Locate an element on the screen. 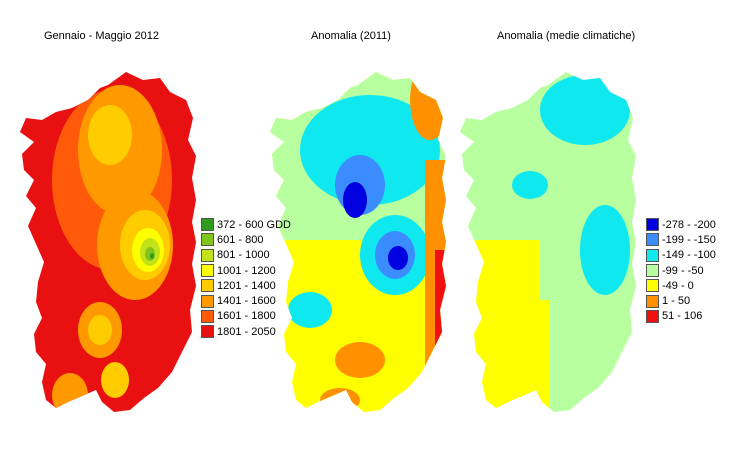  legend-label: 601 - 800 is located at coordinates (240, 239).